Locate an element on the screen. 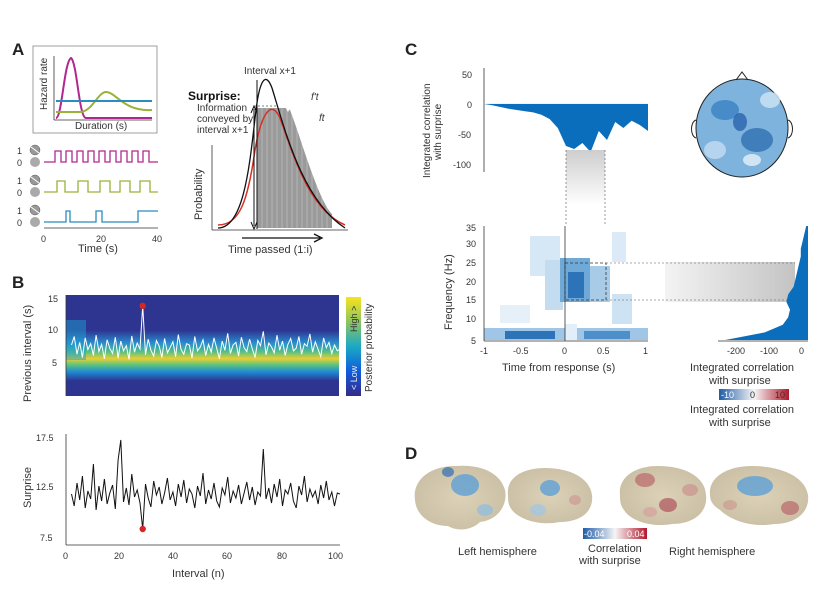 This screenshot has height=597, width=820. xtick-100: 100 is located at coordinates (335, 556).